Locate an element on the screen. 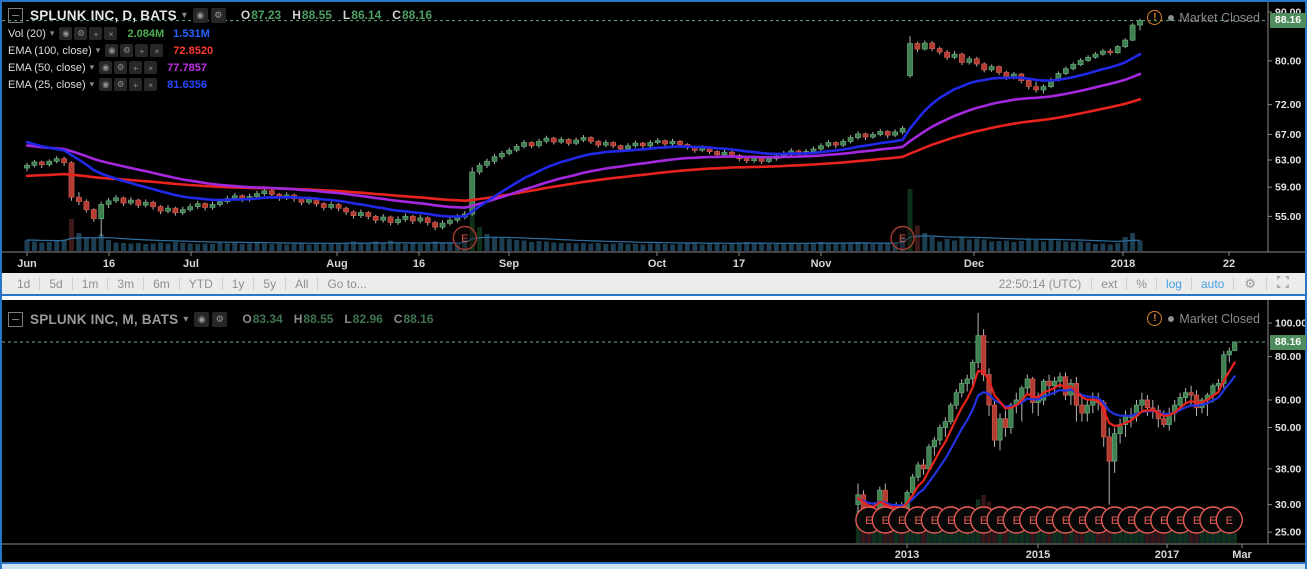 The width and height of the screenshot is (1307, 569). range-button-1m: 1m is located at coordinates (90, 284).